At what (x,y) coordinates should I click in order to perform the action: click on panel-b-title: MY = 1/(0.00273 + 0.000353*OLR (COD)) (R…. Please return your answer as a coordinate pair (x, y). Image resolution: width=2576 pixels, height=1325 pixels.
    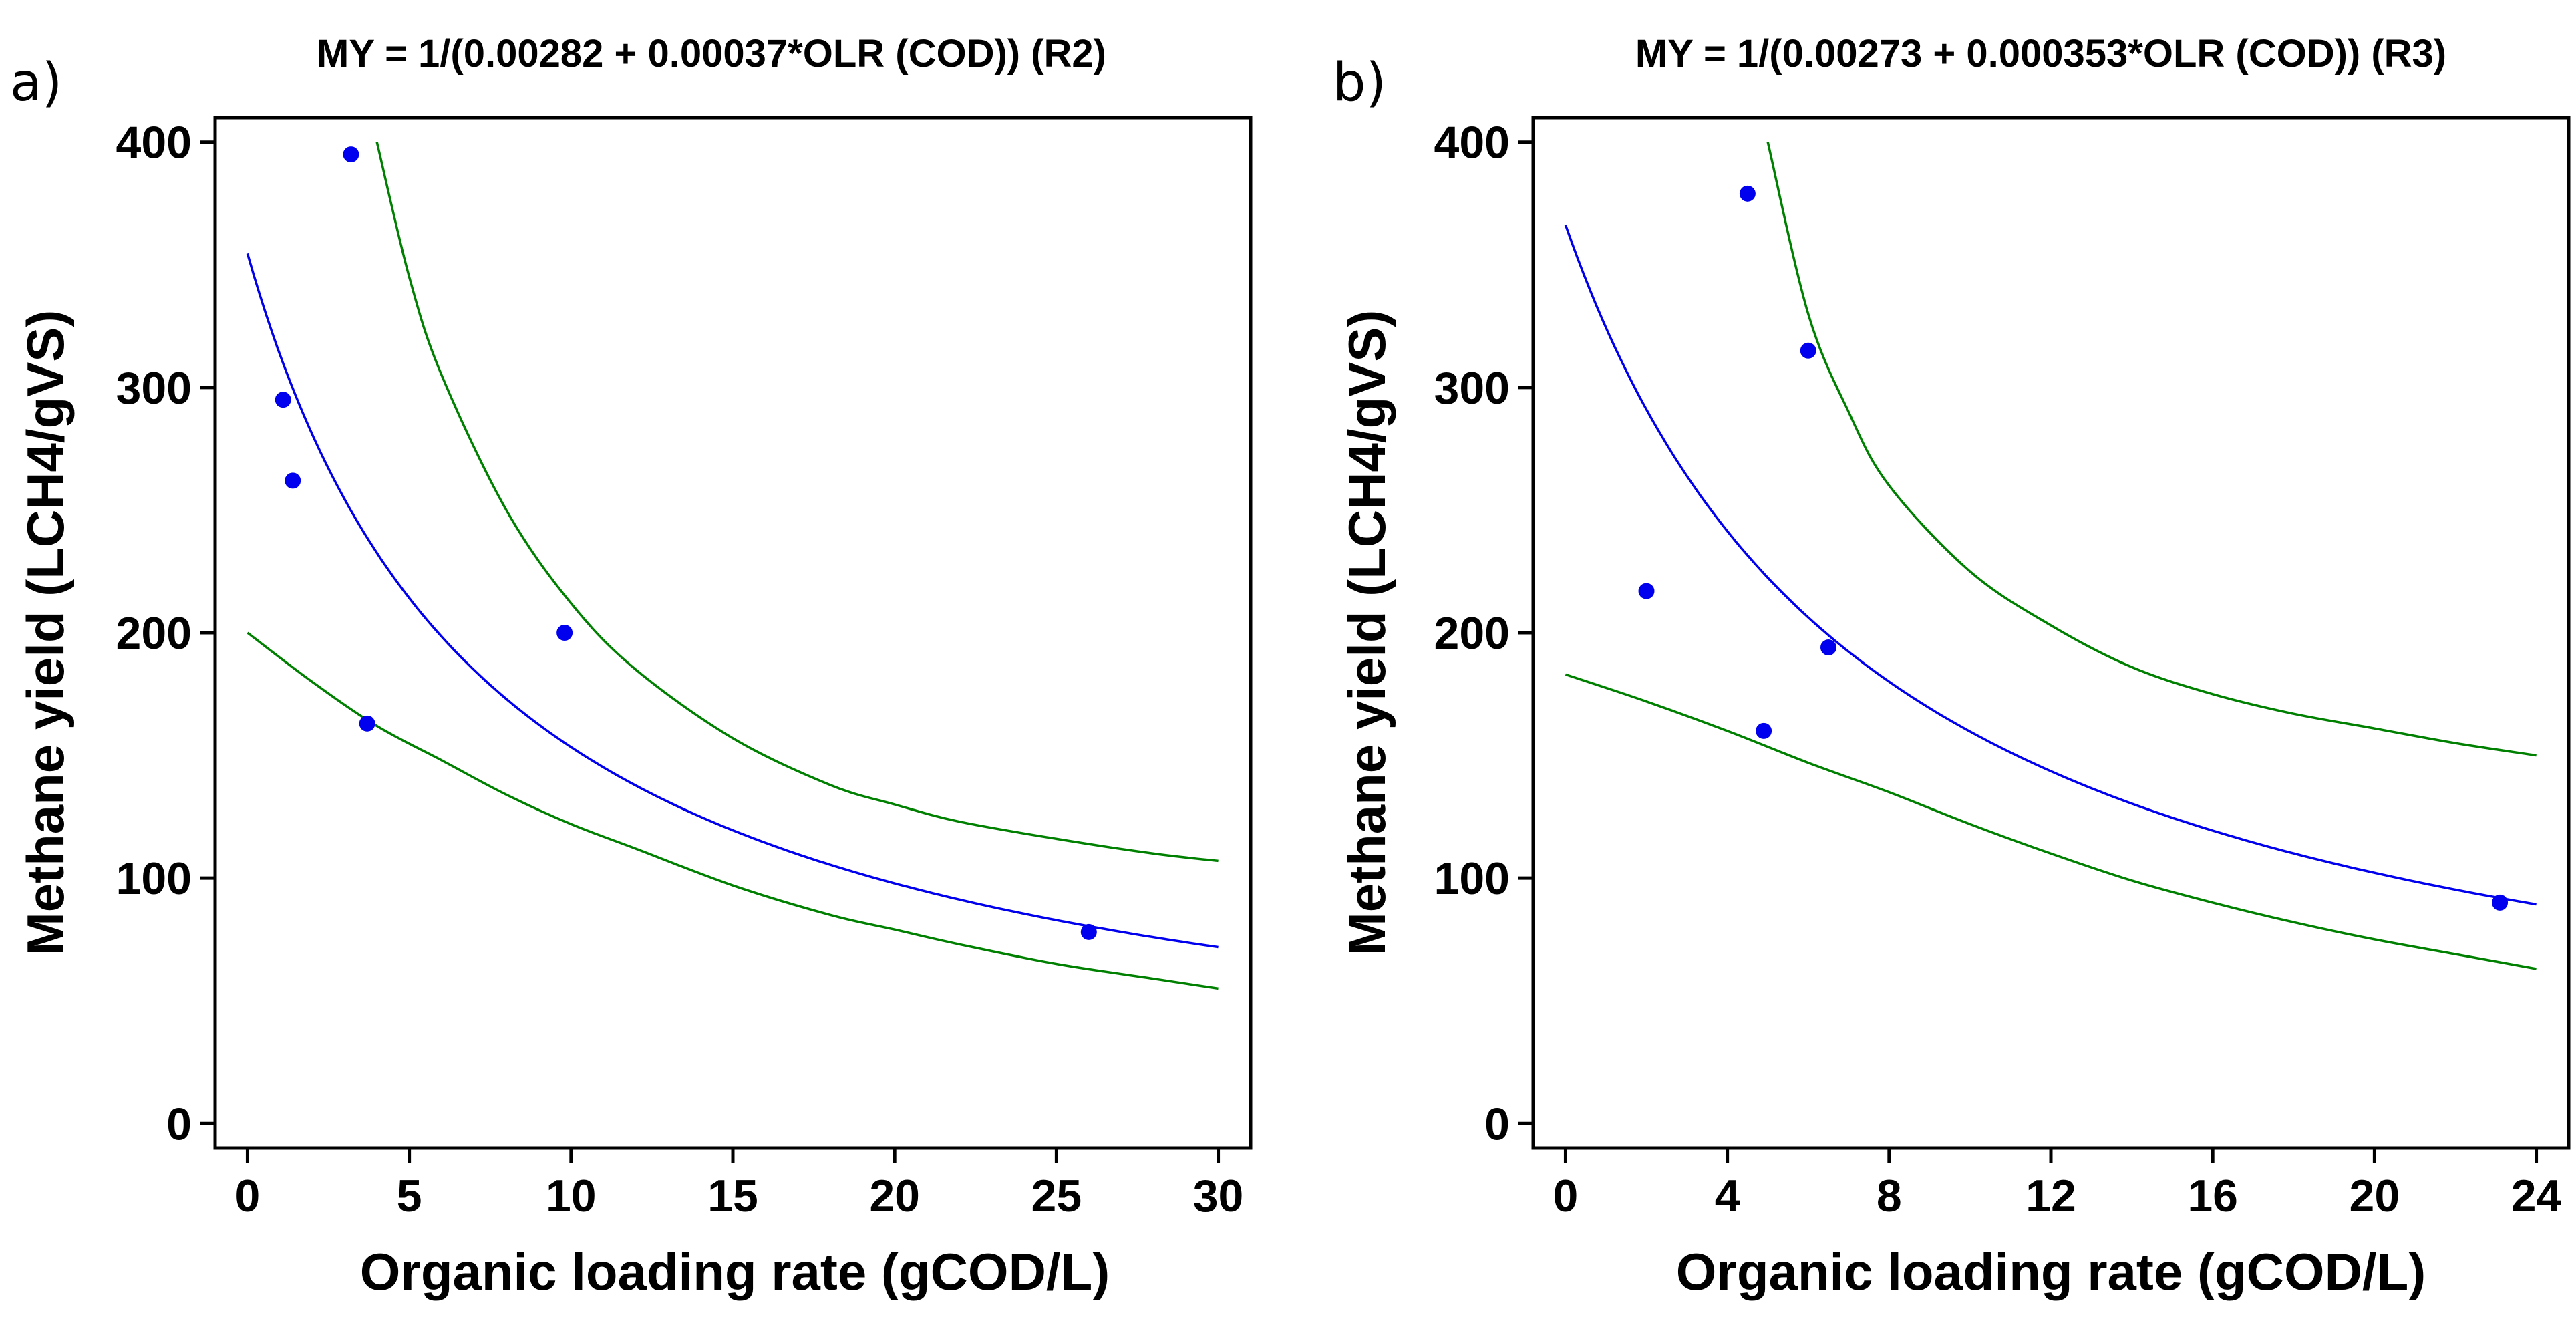
    Looking at the image, I should click on (2040, 54).